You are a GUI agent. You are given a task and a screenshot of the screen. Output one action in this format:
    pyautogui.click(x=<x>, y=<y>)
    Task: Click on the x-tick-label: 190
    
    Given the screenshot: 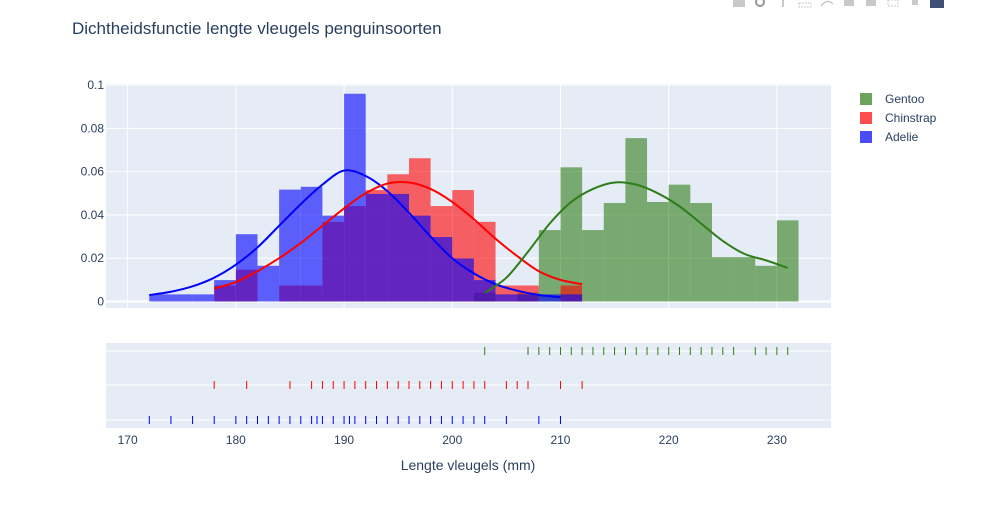 What is the action you would take?
    pyautogui.click(x=344, y=440)
    